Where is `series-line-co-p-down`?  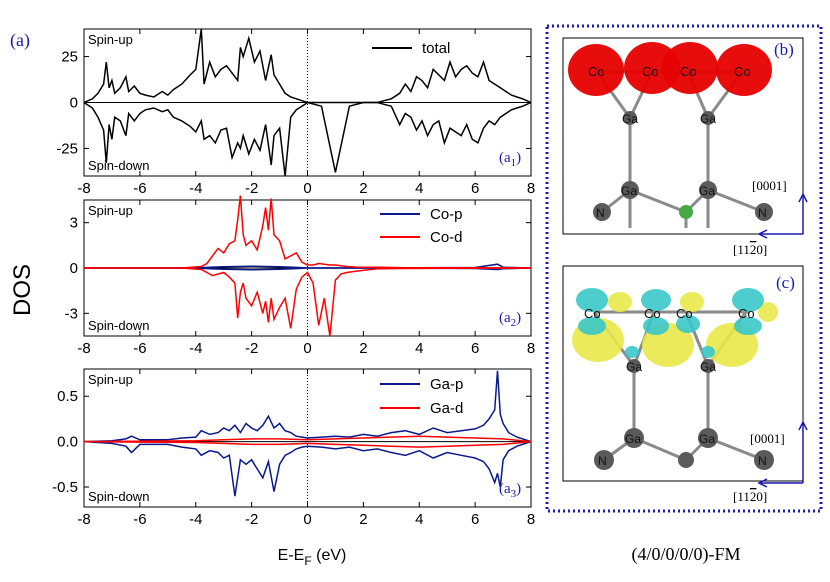 series-line-co-p-down is located at coordinates (308, 269).